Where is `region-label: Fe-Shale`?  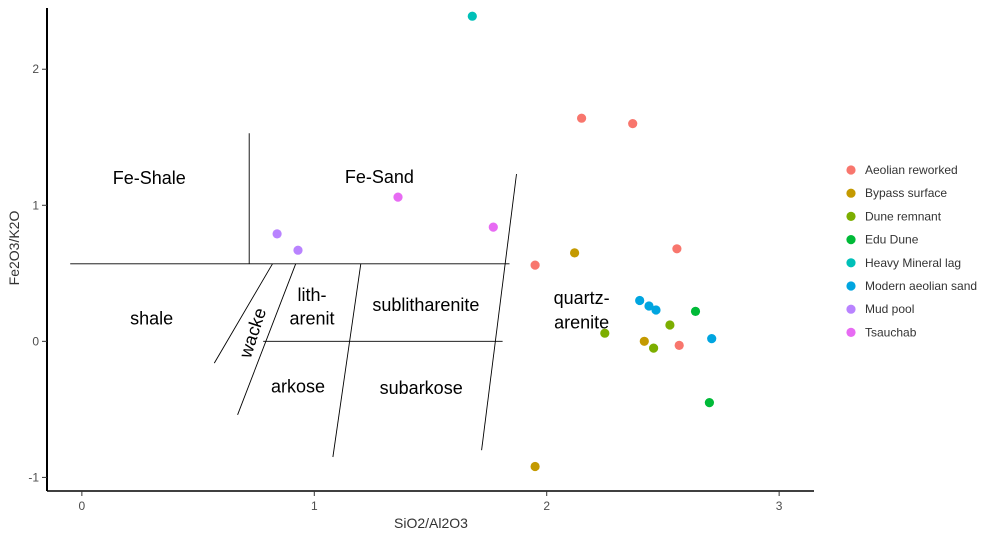
region-label: Fe-Shale is located at coordinates (149, 178).